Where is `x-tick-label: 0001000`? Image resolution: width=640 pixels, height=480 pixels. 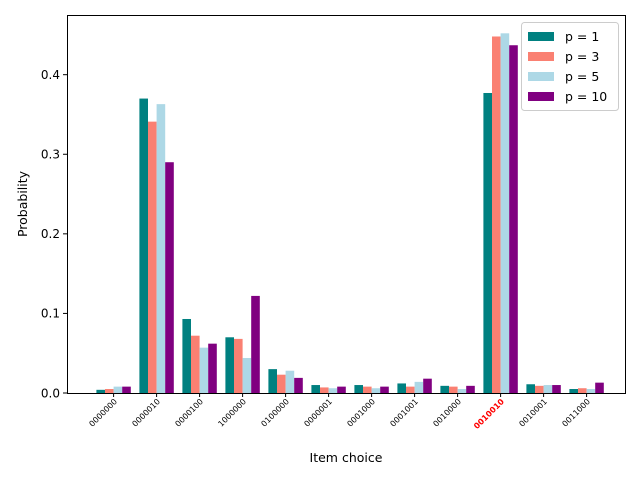 x-tick-label: 0001000 is located at coordinates (361, 413).